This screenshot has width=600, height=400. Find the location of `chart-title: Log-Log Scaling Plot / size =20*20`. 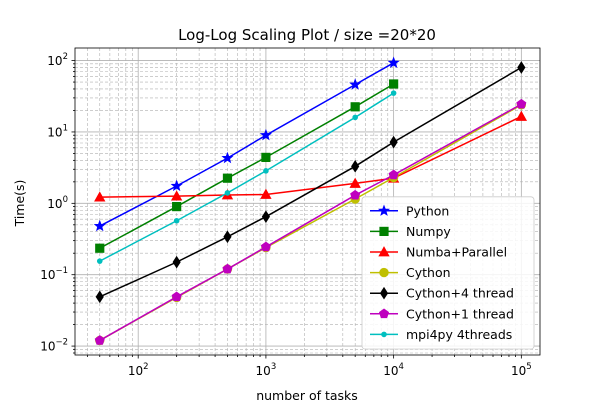

chart-title: Log-Log Scaling Plot / size =20*20 is located at coordinates (307, 35).